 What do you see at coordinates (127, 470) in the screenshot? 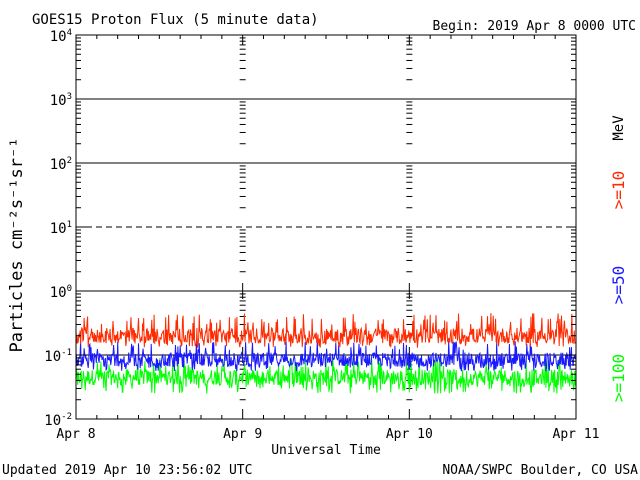
I see `updated-timestamp: Updated 2019 Apr 10 23:56:02 UTC` at bounding box center [127, 470].